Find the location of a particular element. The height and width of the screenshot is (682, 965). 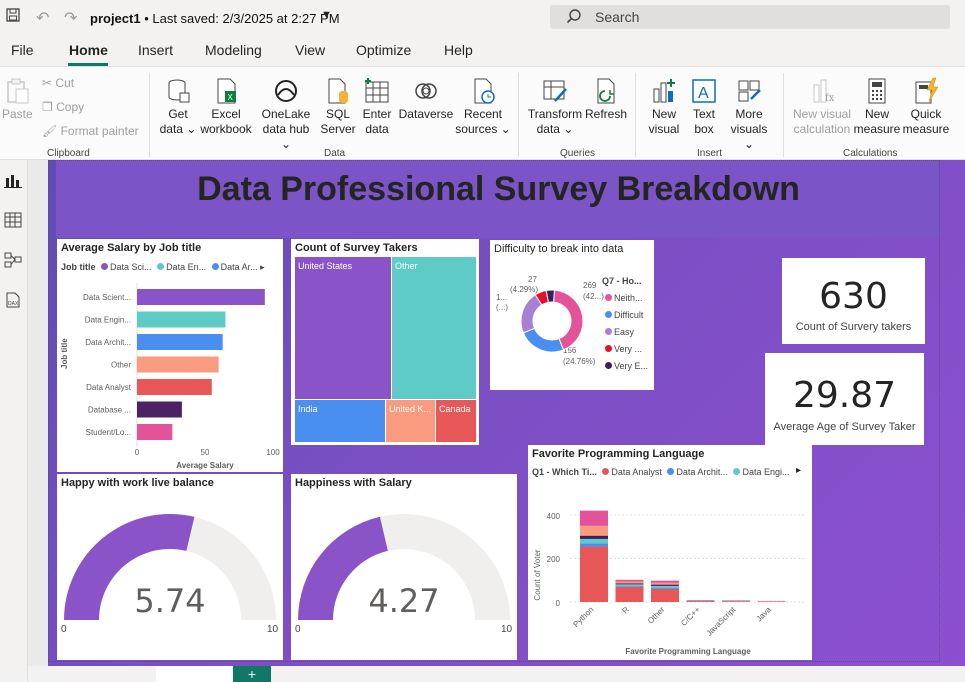

survey-count-card: 630 Count of Survery takers is located at coordinates (853, 301).